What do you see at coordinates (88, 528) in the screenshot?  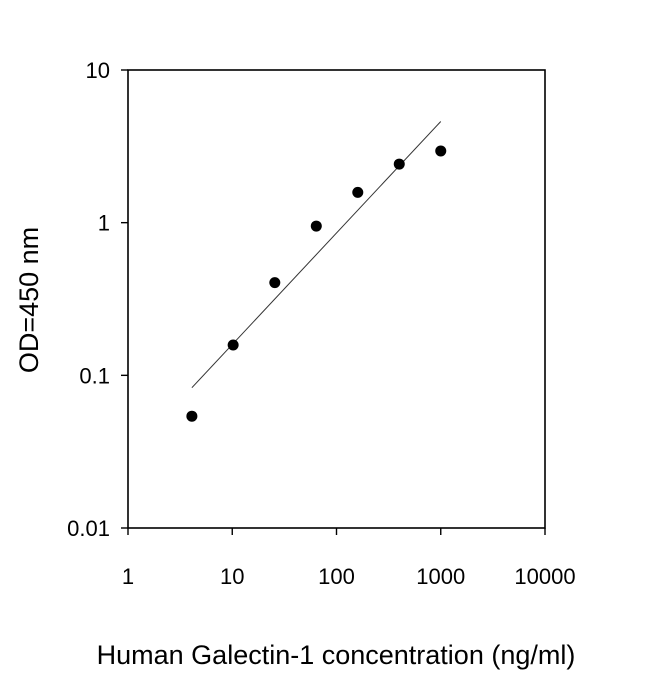 I see `y-tick-label: 0.01` at bounding box center [88, 528].